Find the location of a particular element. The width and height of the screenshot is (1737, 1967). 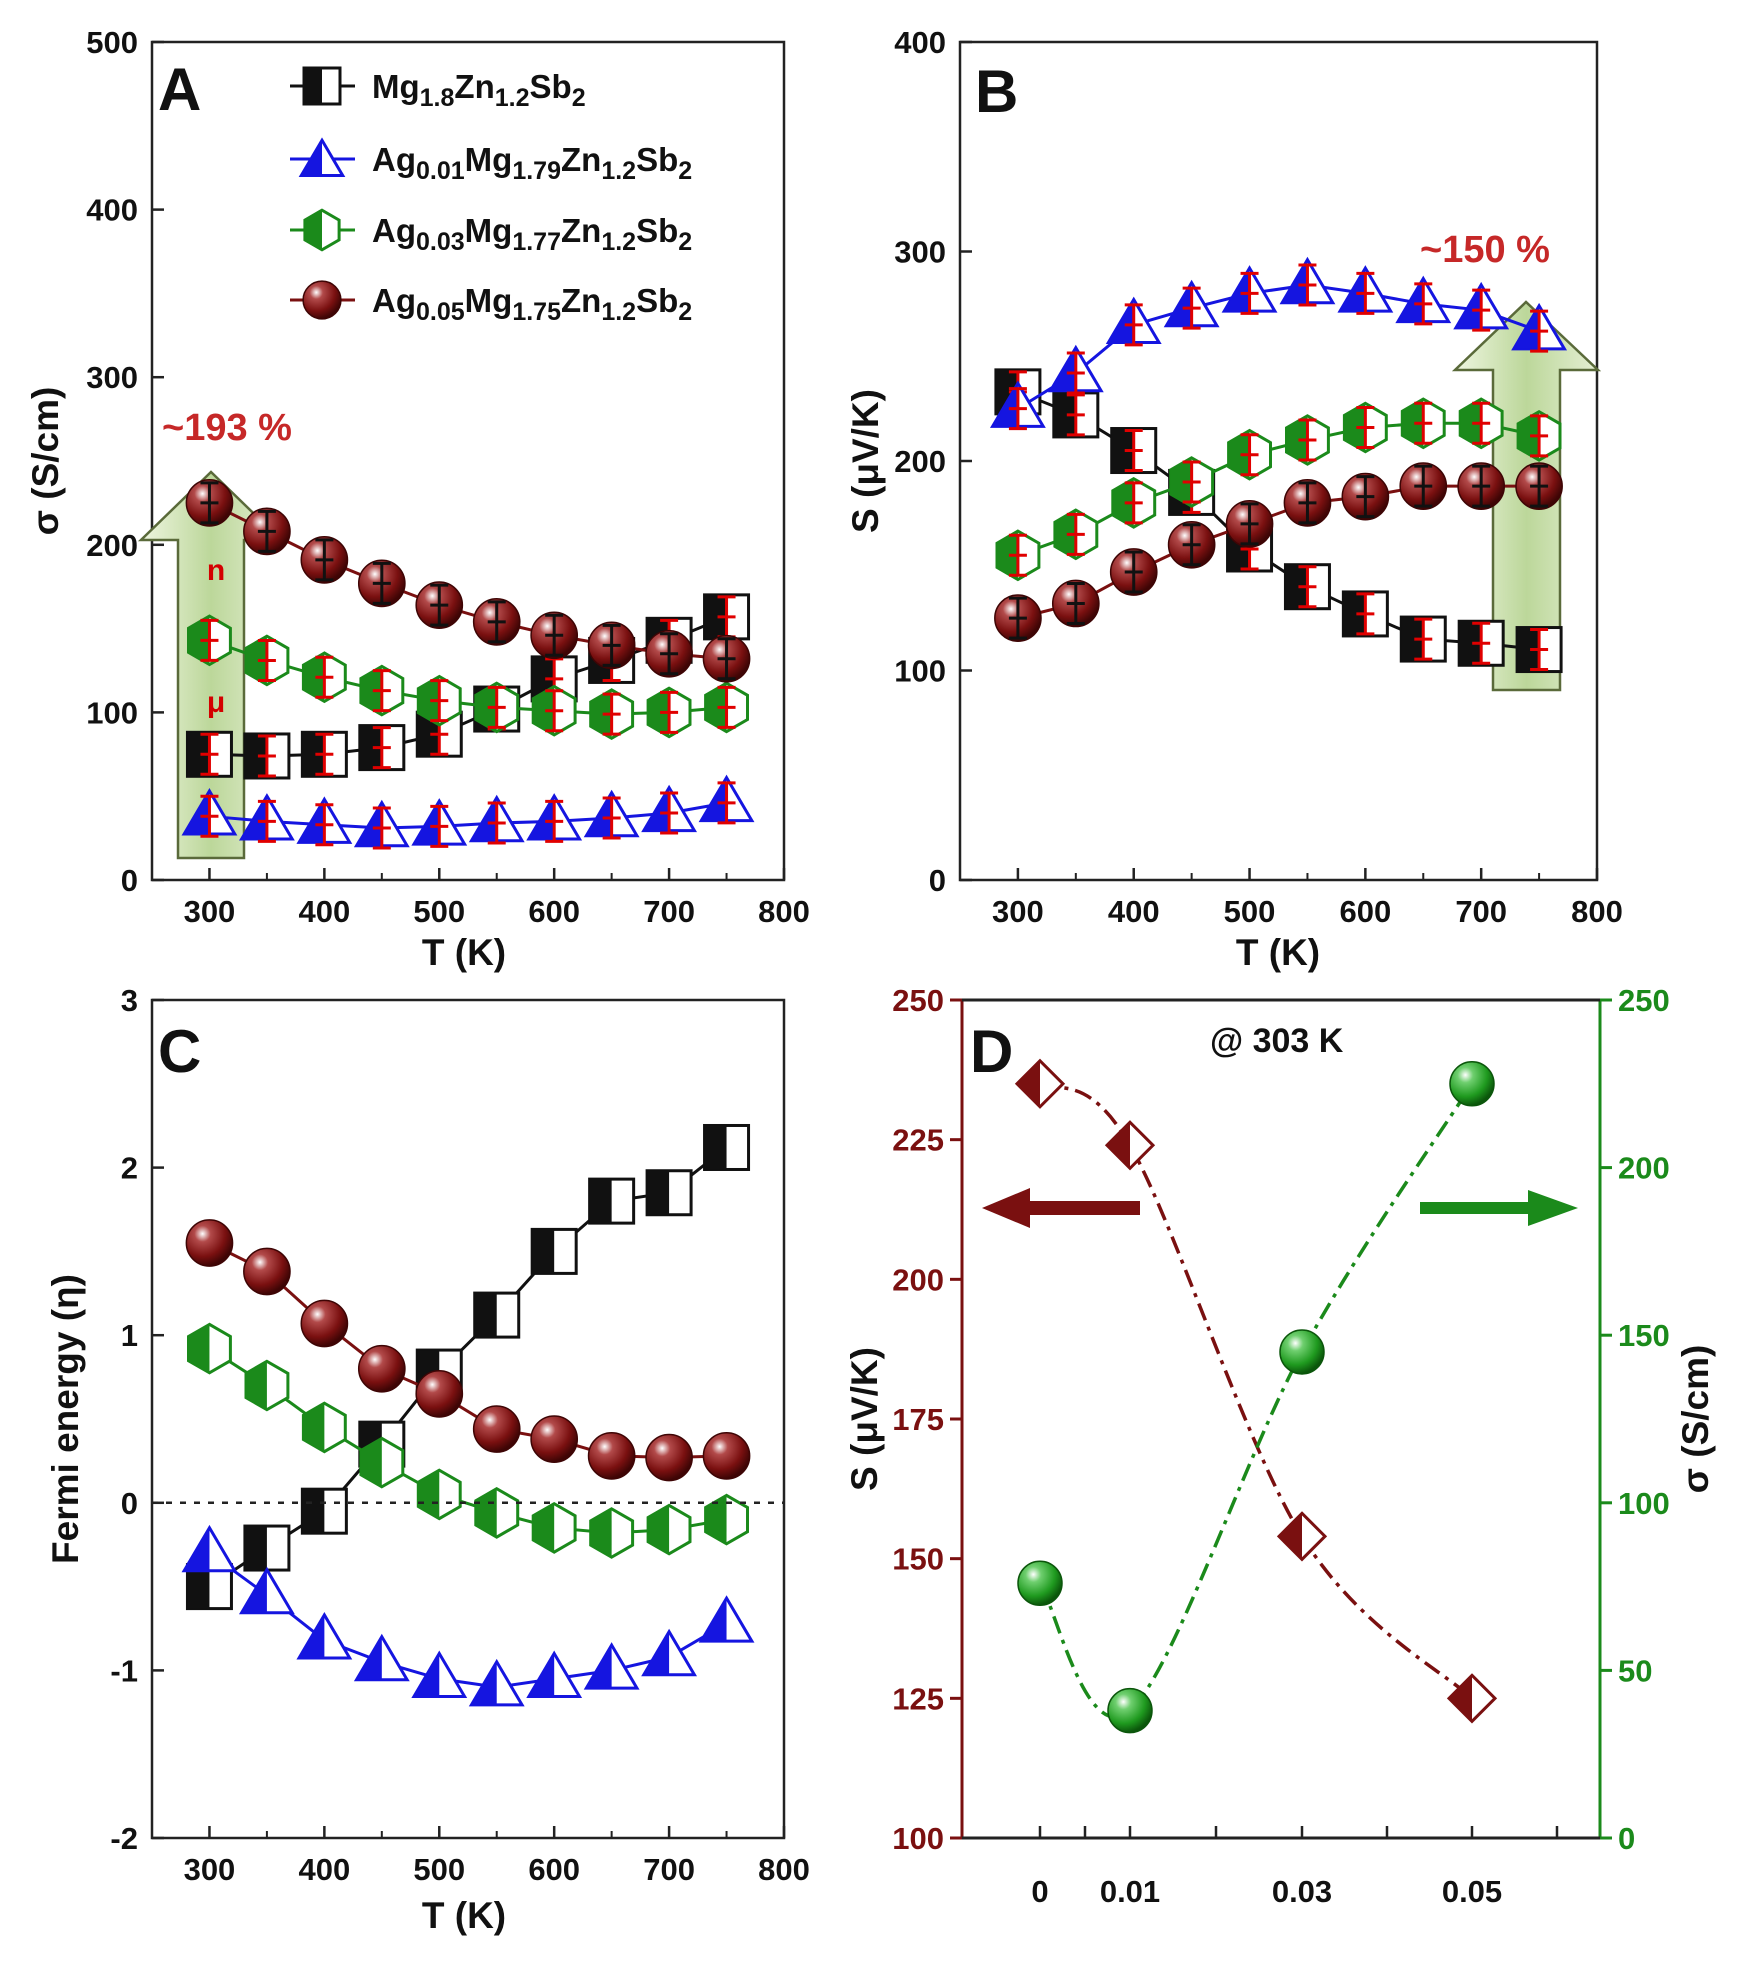

legend-label-ag001: Ag0.01Mg1.79Zn1.2Sb2 is located at coordinates (532, 163).